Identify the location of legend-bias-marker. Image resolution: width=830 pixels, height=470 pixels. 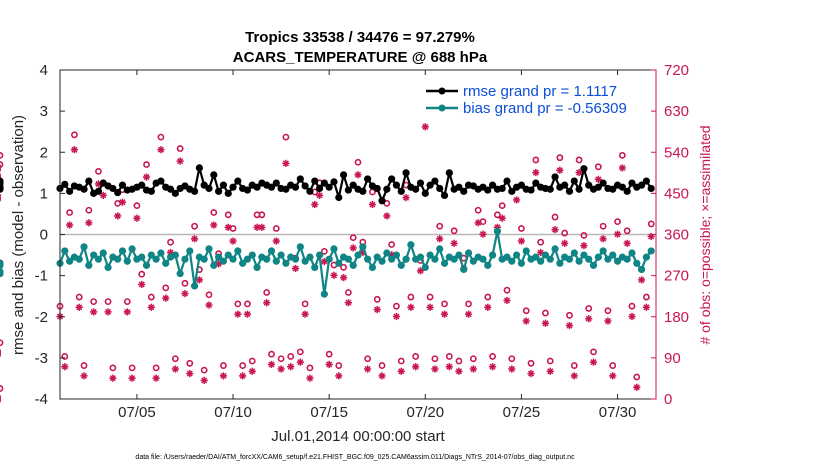
(442, 108).